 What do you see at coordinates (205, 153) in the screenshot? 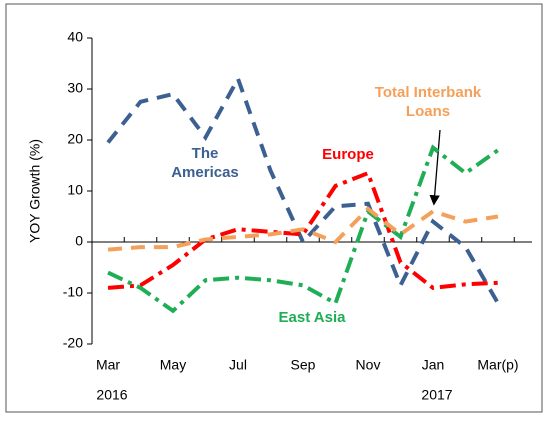
I see `annotation: The` at bounding box center [205, 153].